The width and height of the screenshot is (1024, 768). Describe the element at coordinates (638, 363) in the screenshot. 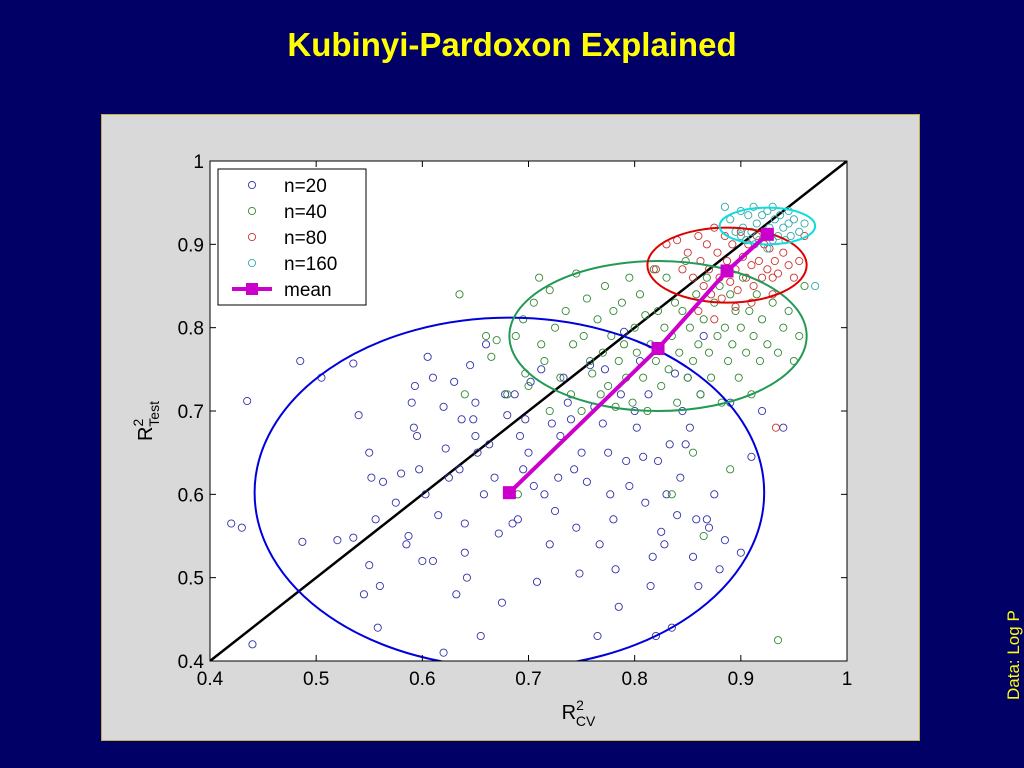

I see `mean-line` at that location.